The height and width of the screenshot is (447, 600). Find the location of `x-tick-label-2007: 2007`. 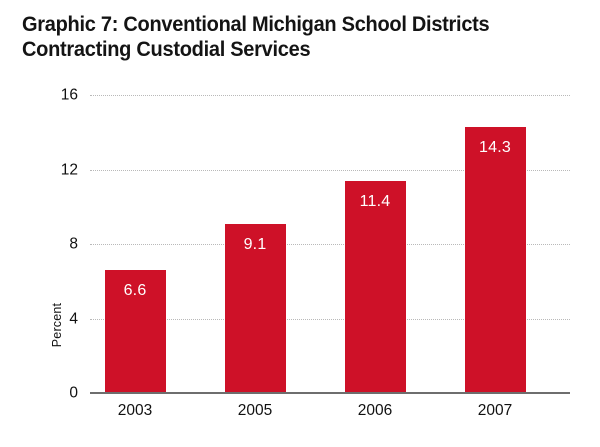

x-tick-label-2007: 2007 is located at coordinates (495, 410).